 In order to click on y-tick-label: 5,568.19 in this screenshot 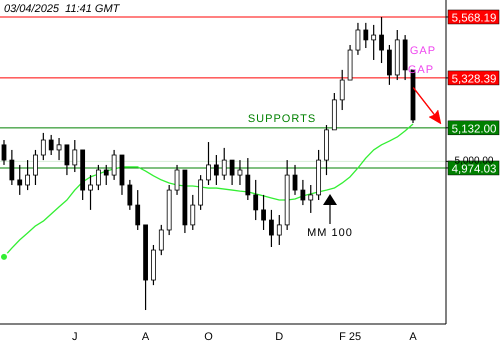, I will do `click(474, 18)`.